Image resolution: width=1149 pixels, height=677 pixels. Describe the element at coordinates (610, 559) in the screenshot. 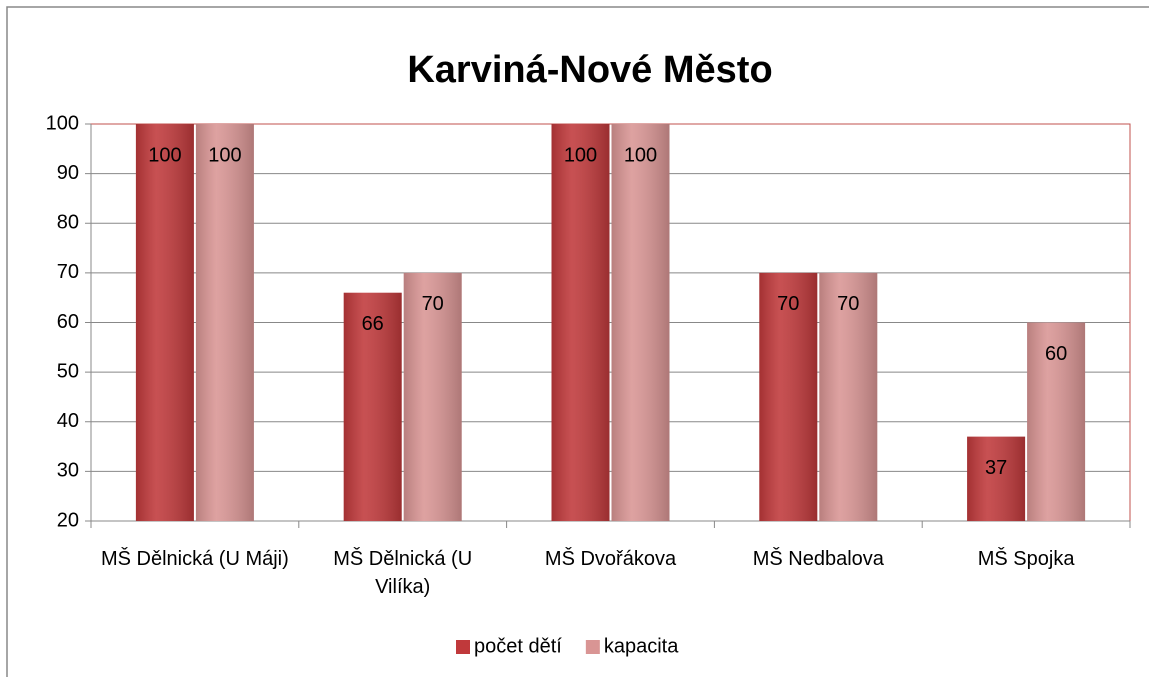

I see `x-tick-label: MŠ Dvořákova` at that location.